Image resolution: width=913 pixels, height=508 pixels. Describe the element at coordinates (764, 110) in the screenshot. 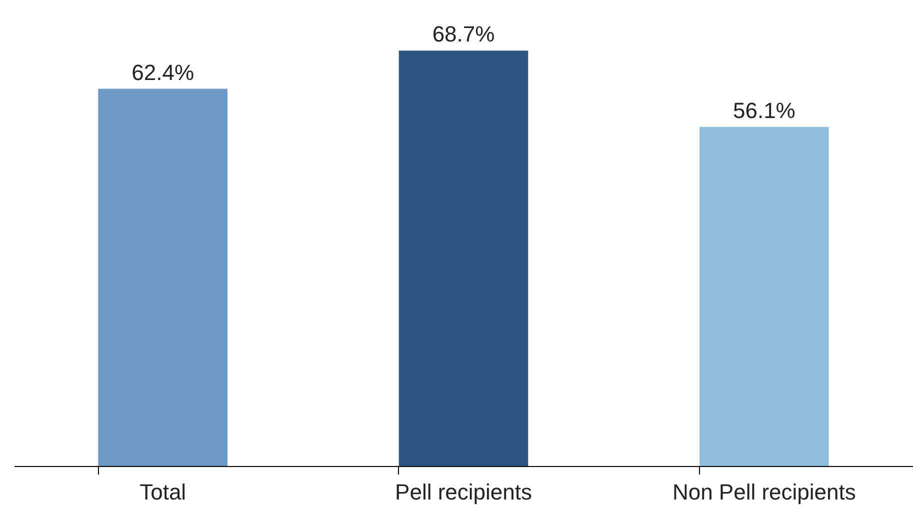

I see `data-label: 56.1%` at that location.